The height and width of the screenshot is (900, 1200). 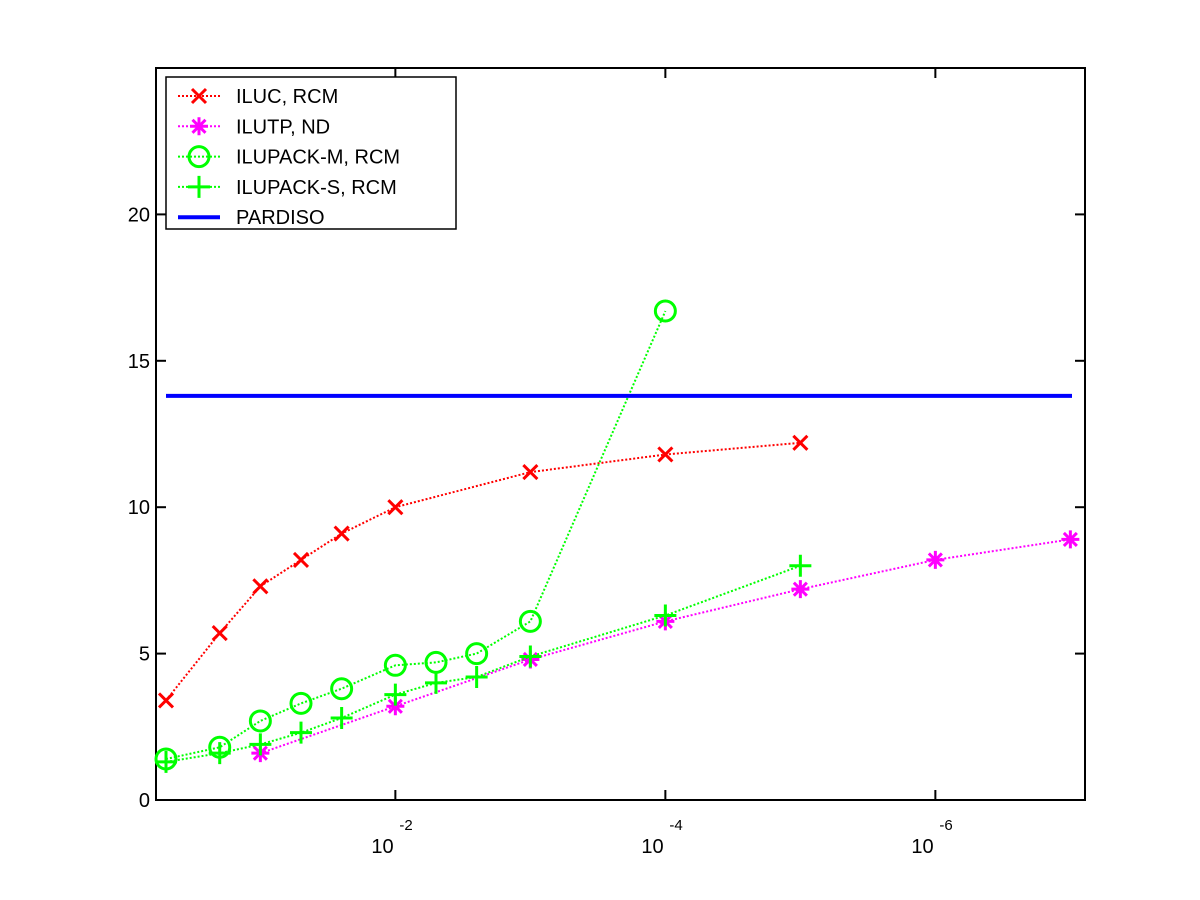 What do you see at coordinates (287, 97) in the screenshot?
I see `legend-label: ILUC, RCM` at bounding box center [287, 97].